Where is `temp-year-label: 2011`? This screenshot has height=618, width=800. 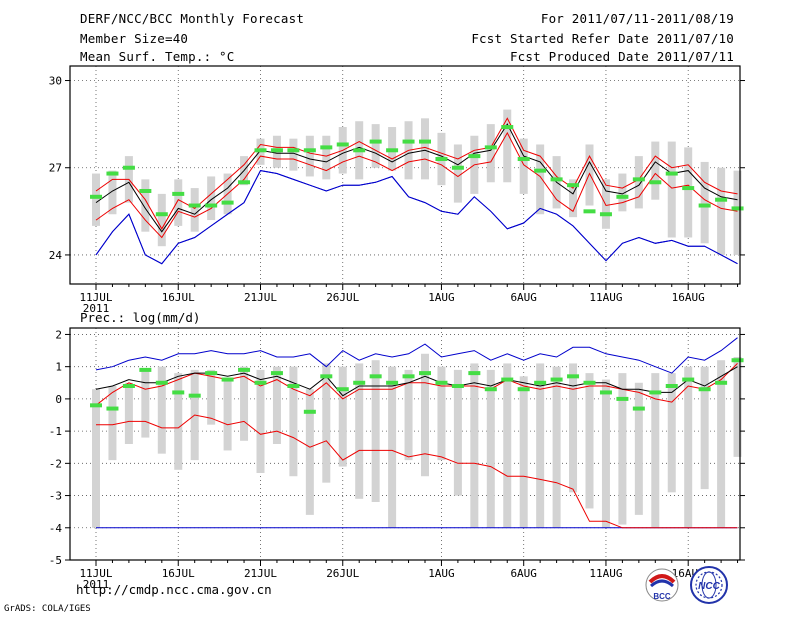 temp-year-label: 2011 is located at coordinates (96, 308).